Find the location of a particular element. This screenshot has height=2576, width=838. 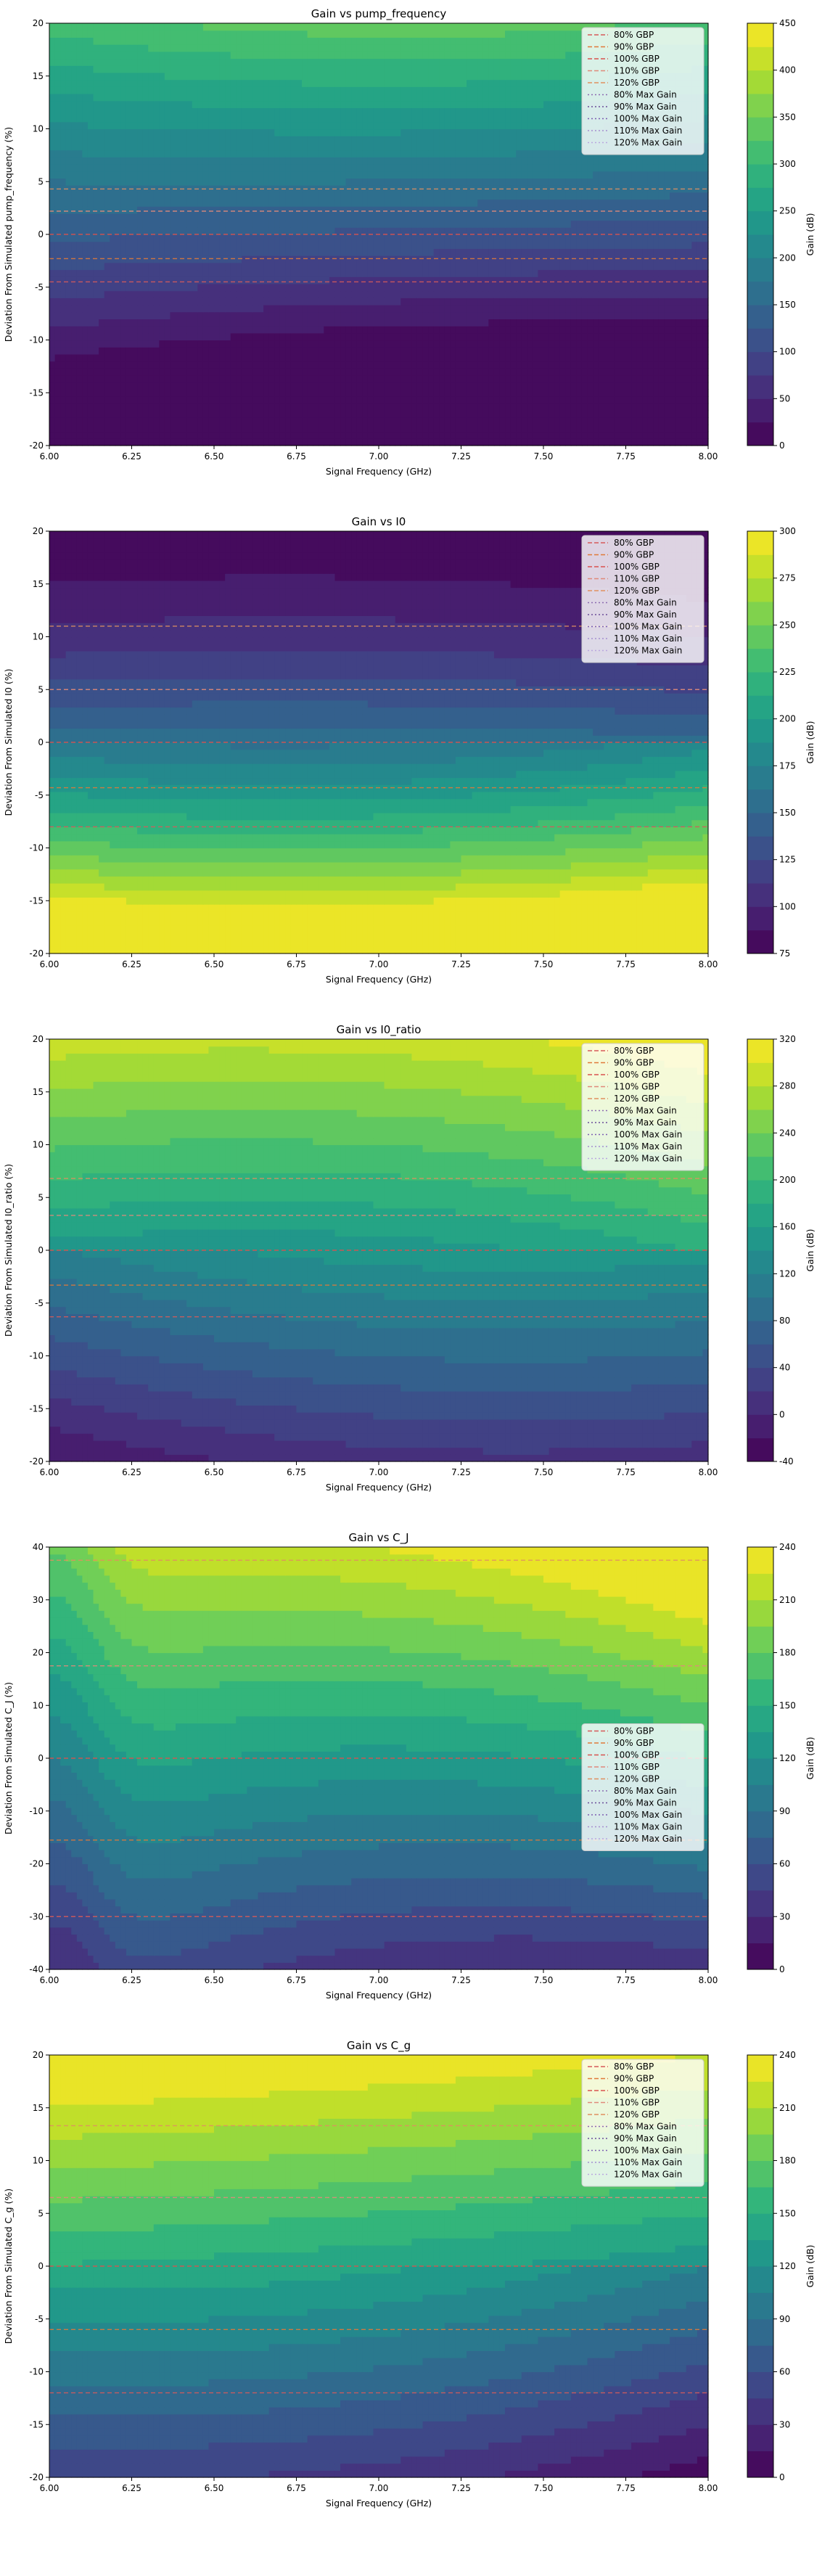

colorbar-tick-label: 180 is located at coordinates (787, 1653).